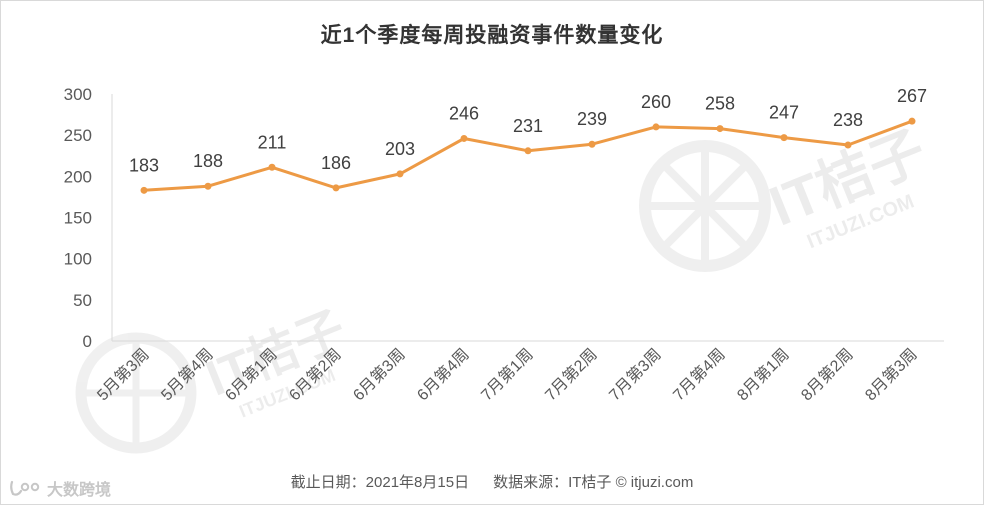 The width and height of the screenshot is (984, 505). Describe the element at coordinates (79, 490) in the screenshot. I see `brand-text: 大数跨境` at that location.